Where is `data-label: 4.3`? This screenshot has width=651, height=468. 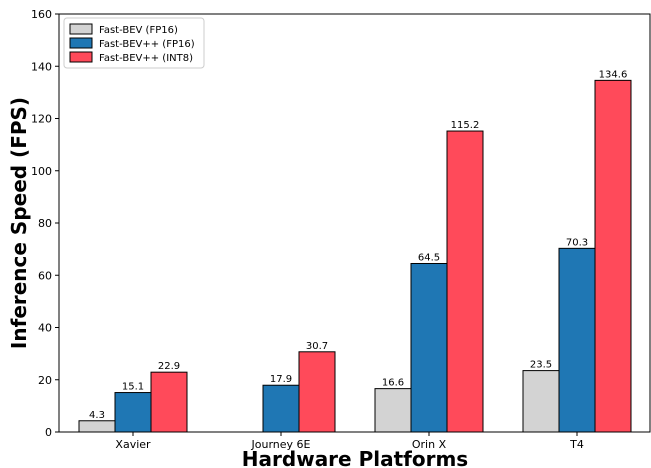 data-label: 4.3 is located at coordinates (97, 415).